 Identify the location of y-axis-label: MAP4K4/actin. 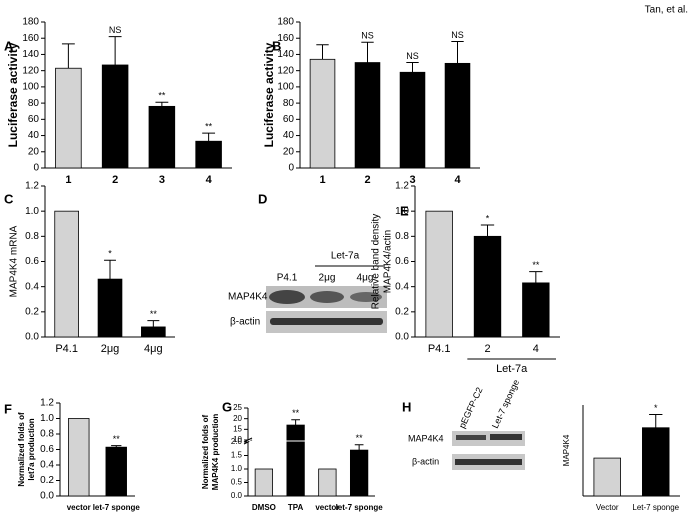
(388, 261).